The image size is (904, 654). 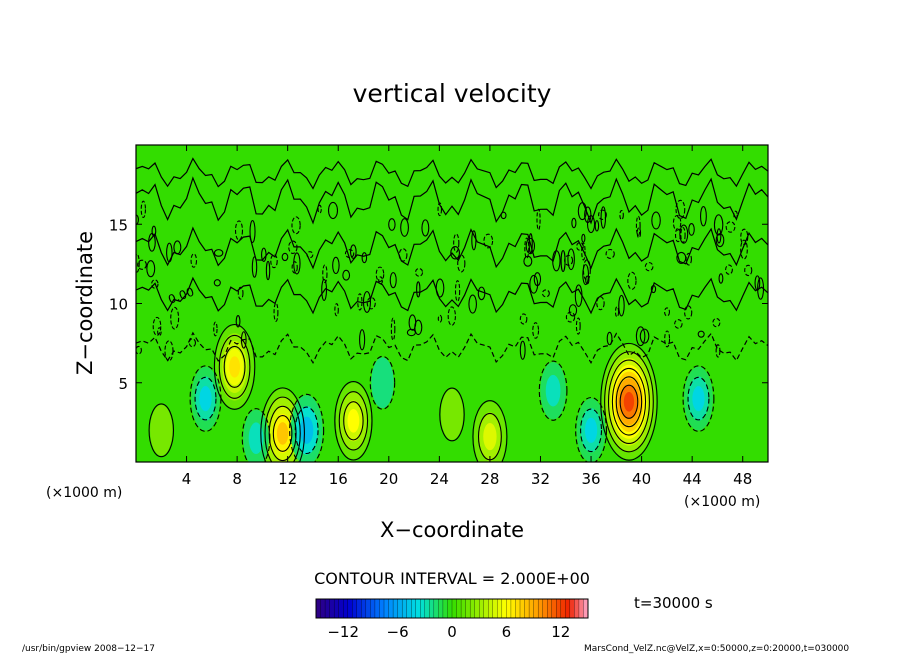 I want to click on chart-title: vertical velocity, so click(x=452, y=93).